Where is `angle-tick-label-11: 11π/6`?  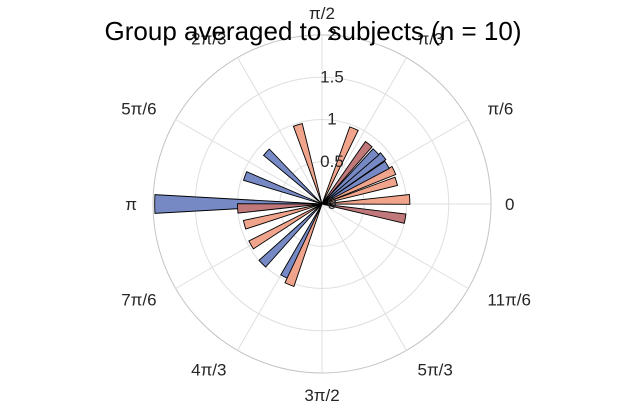
angle-tick-label-11: 11π/6 is located at coordinates (509, 300).